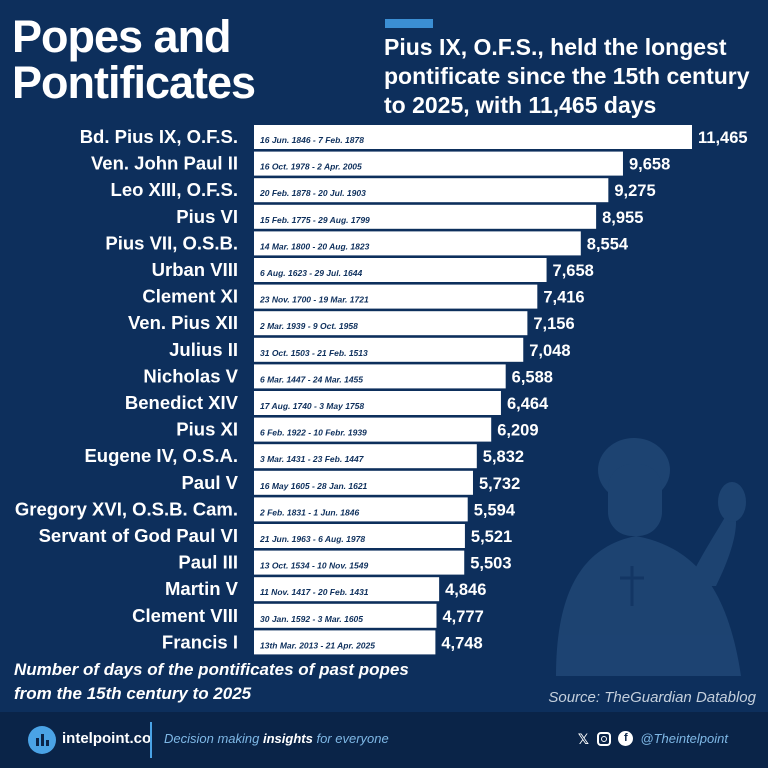 The width and height of the screenshot is (768, 768). What do you see at coordinates (190, 375) in the screenshot?
I see `pope-name-label: Nicholas V` at bounding box center [190, 375].